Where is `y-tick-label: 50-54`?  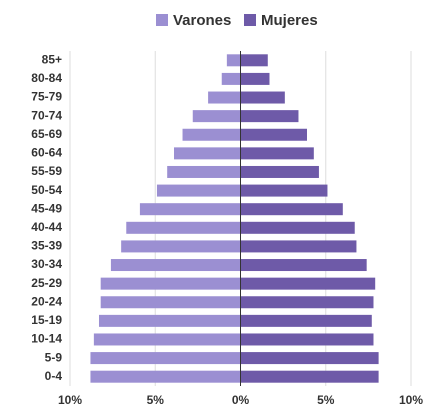 y-tick-label: 50-54 is located at coordinates (46, 190).